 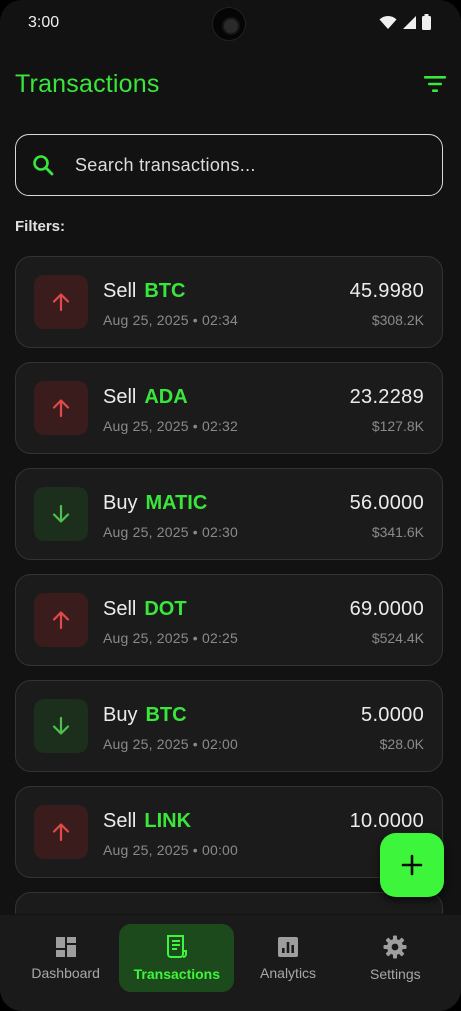 I want to click on transaction-value: $524.4K, so click(x=397, y=638).